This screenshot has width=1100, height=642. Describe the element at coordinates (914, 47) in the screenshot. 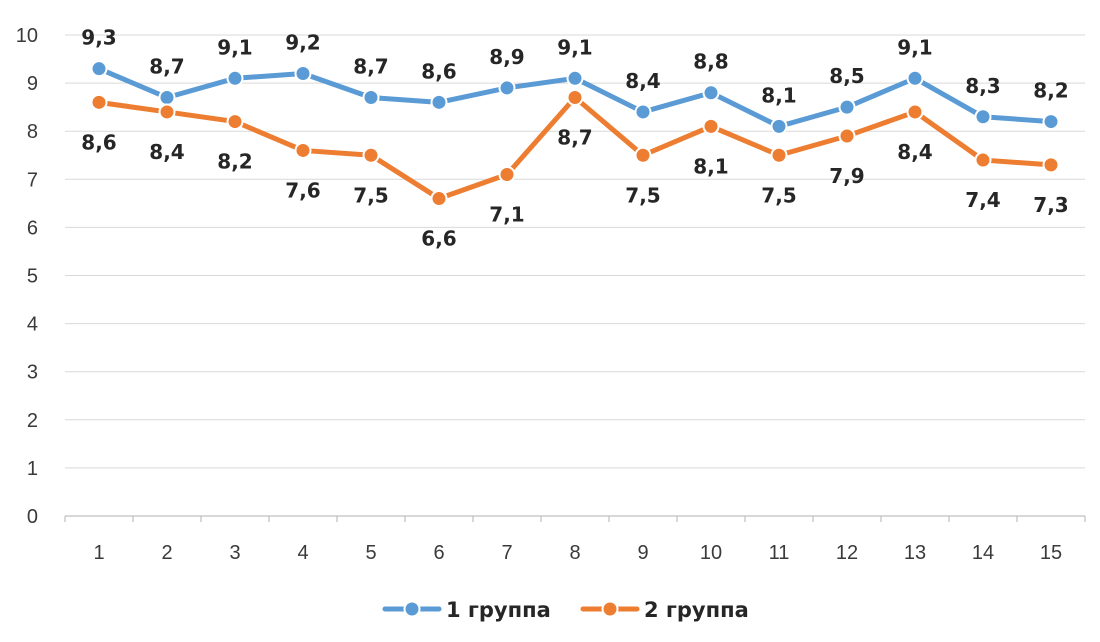

I see `series-1-data-label-13: 9,1` at that location.